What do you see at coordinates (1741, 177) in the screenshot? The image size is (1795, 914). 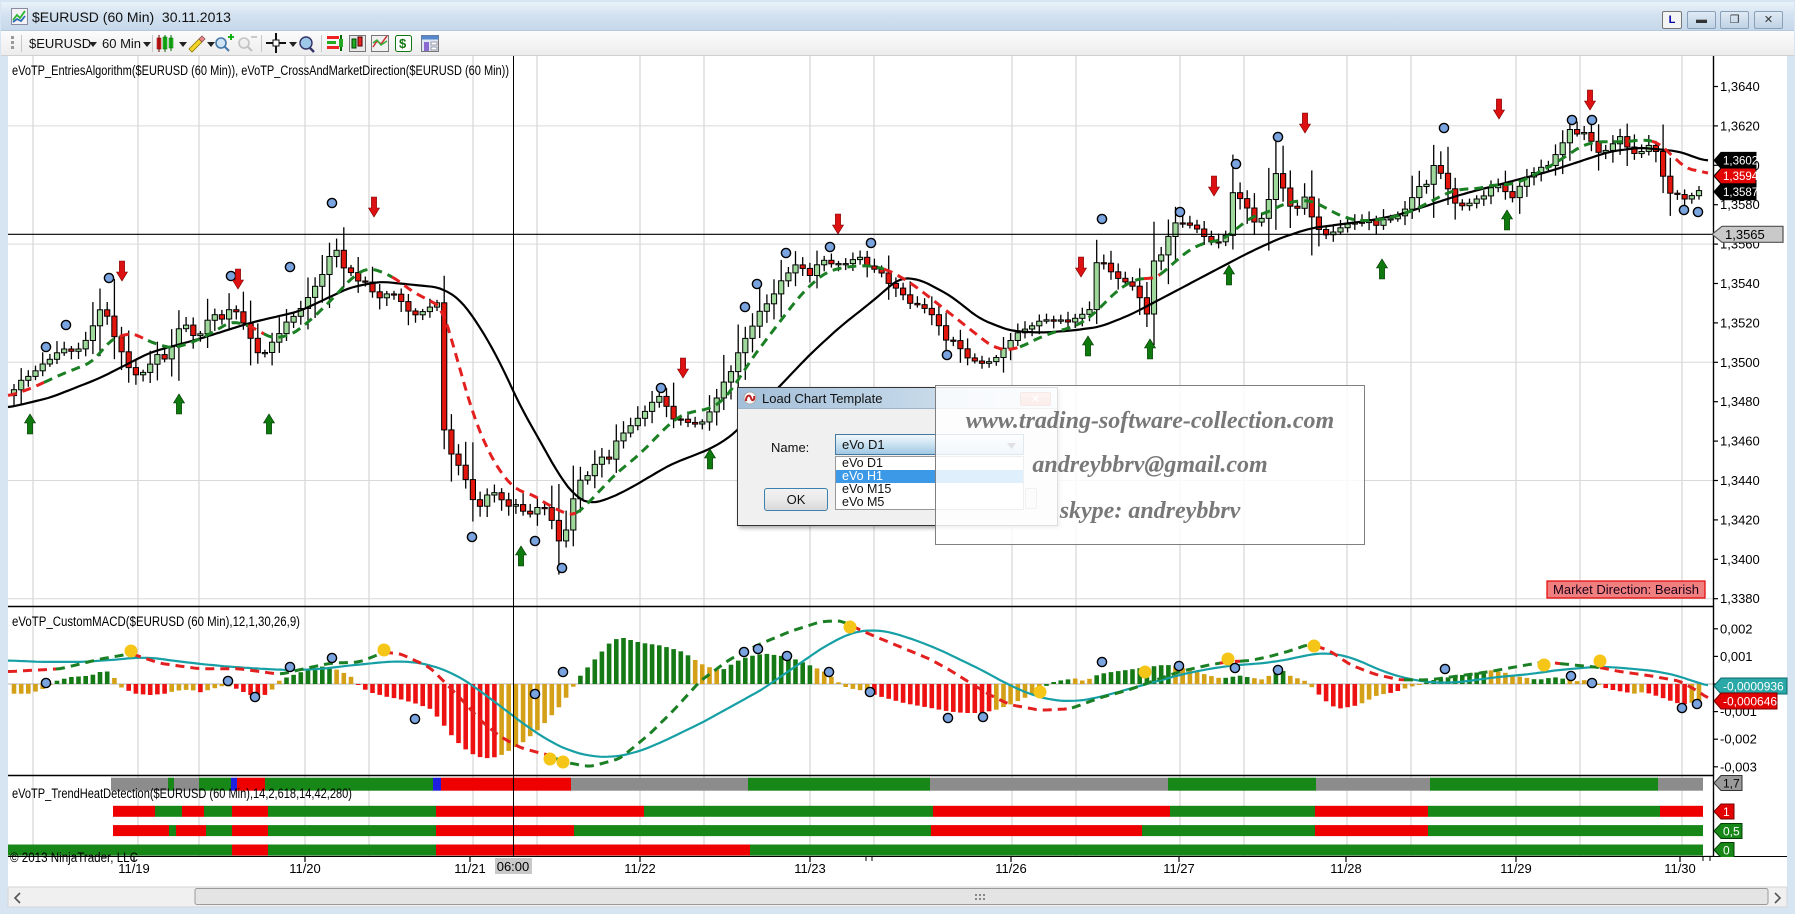 I see `svg-text: 1,3594` at bounding box center [1741, 177].